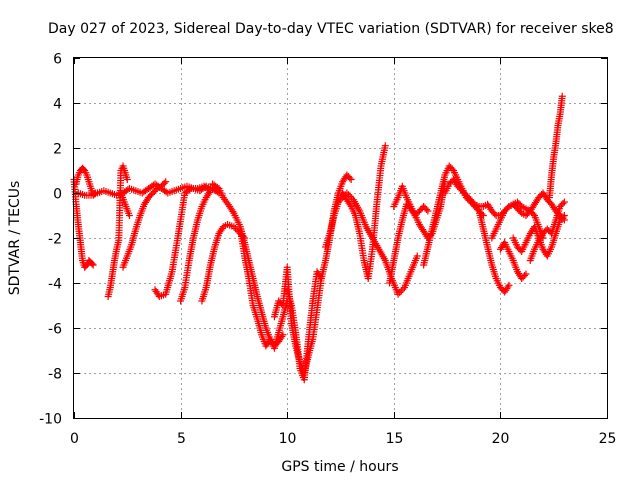 The height and width of the screenshot is (480, 640). What do you see at coordinates (501, 439) in the screenshot?
I see `x-tick-label: 20` at bounding box center [501, 439].